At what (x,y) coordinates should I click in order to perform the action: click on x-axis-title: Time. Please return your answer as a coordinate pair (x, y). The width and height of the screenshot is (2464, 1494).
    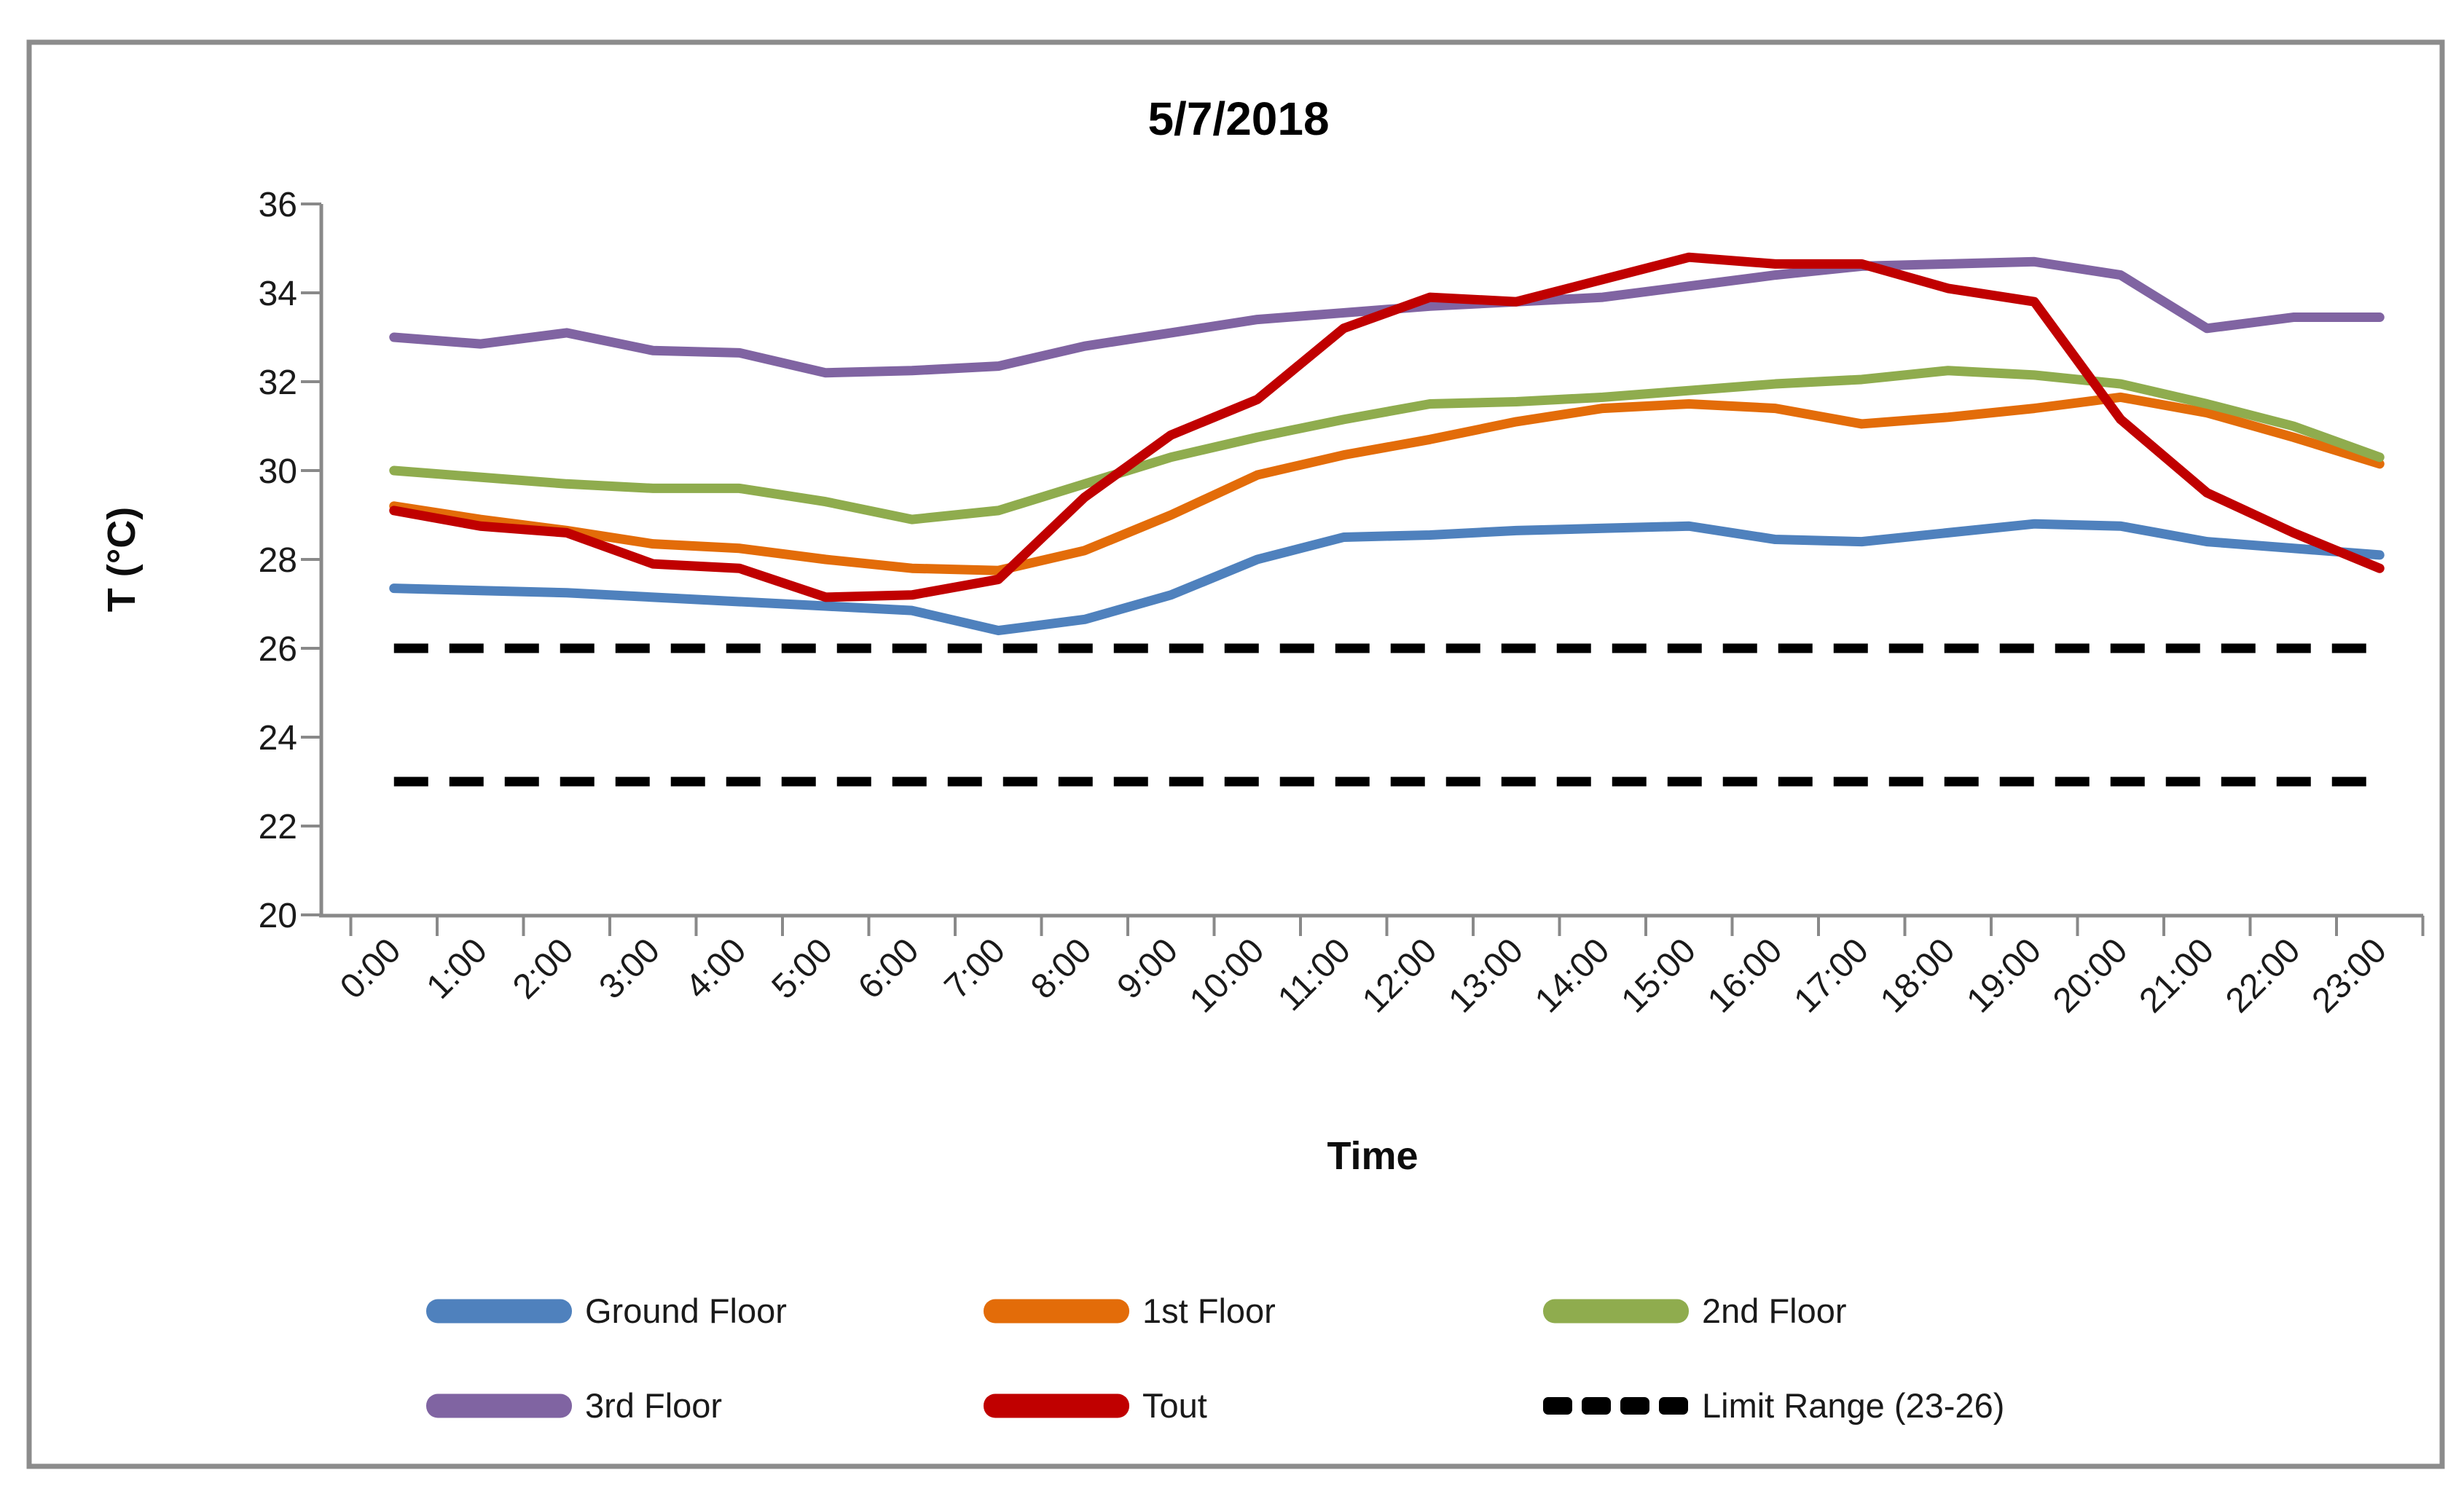
    Looking at the image, I should click on (1372, 1156).